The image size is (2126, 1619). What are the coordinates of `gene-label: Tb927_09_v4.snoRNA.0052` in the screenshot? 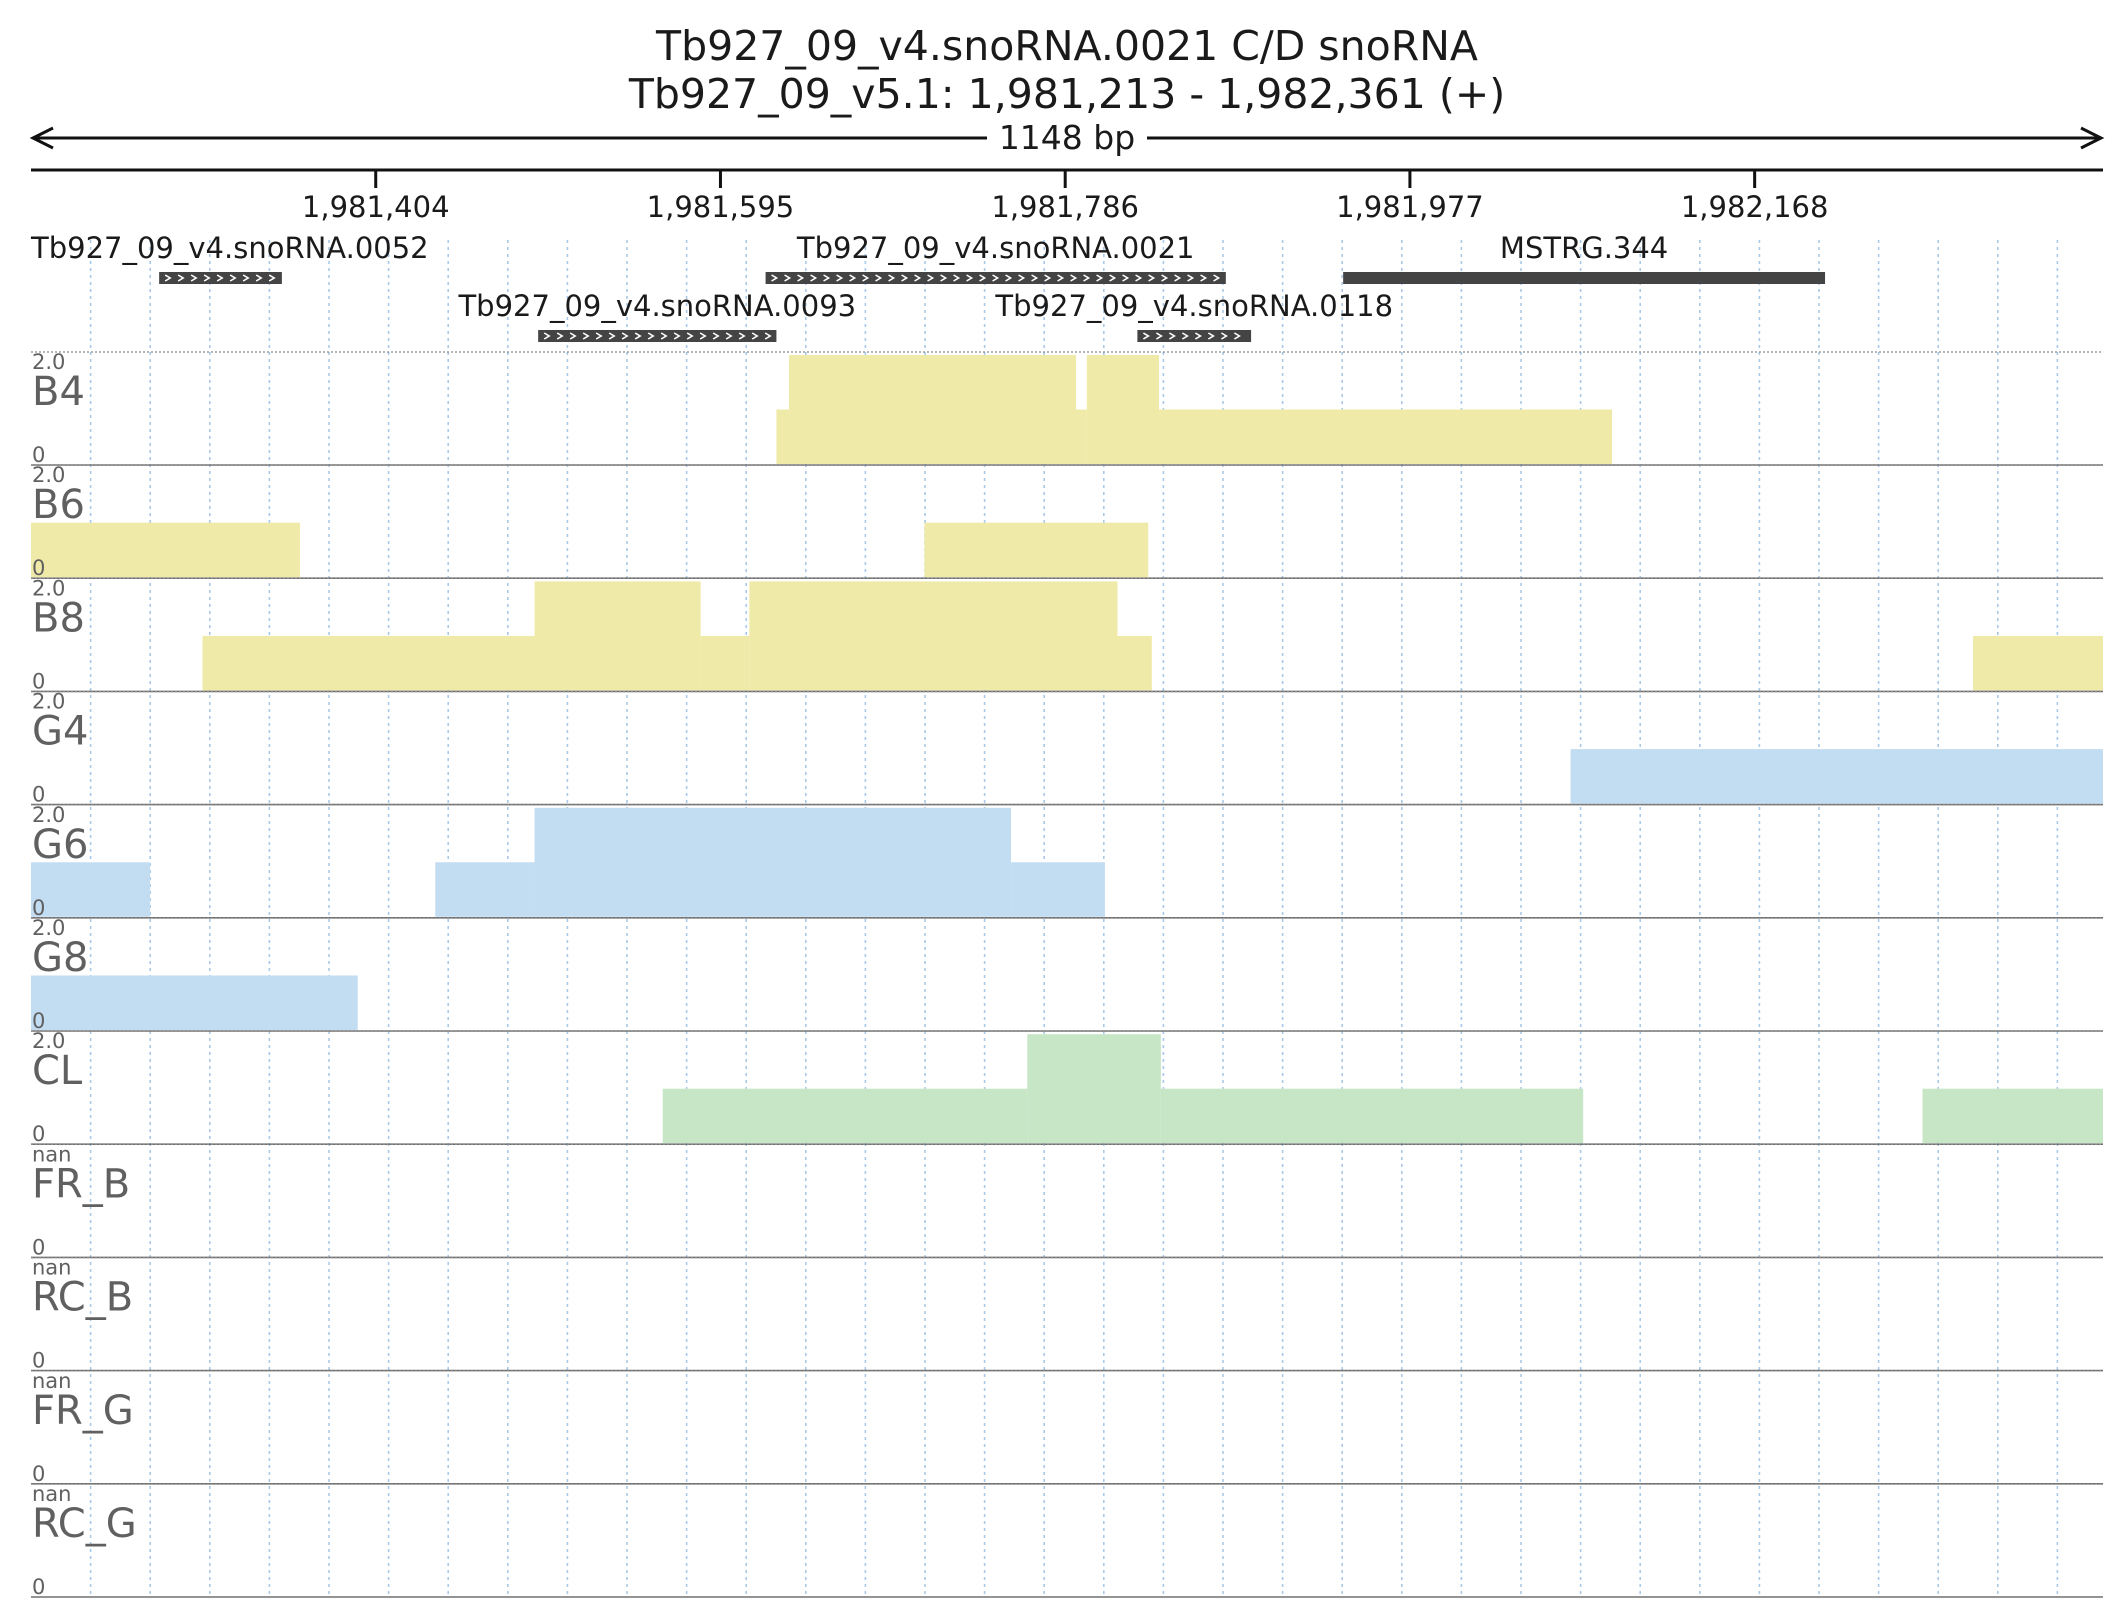 It's located at (229, 248).